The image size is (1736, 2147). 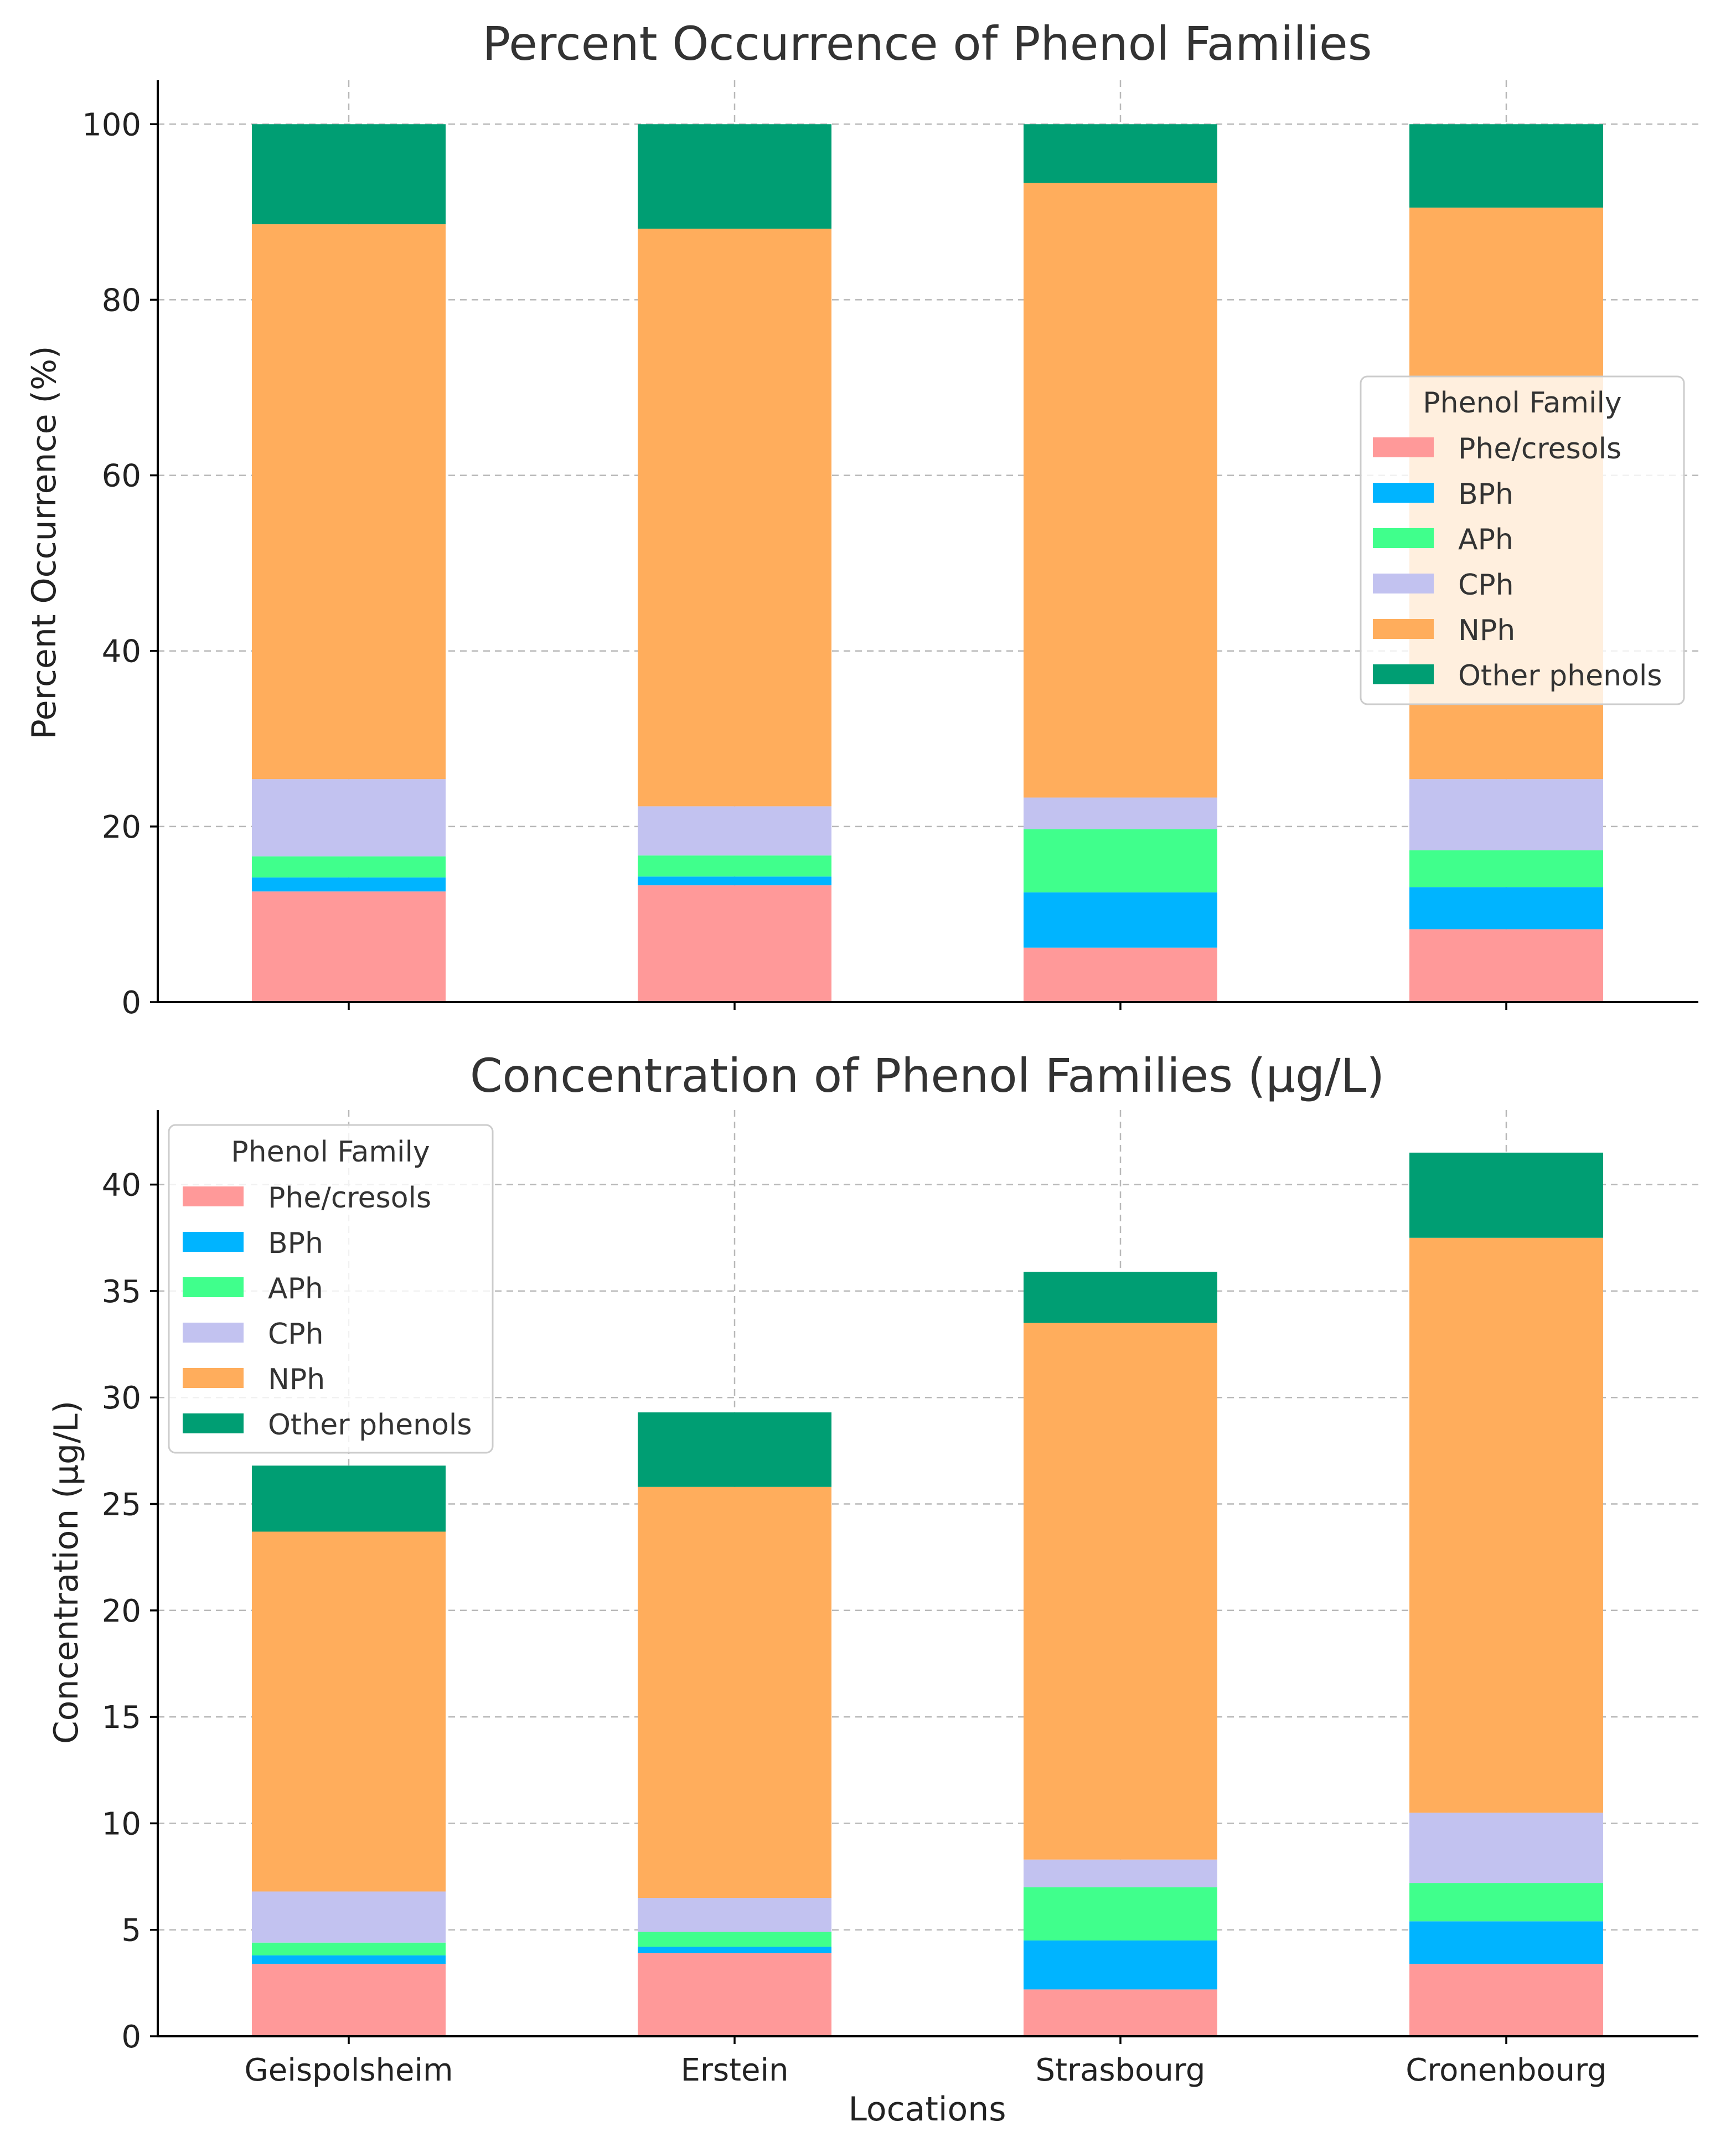 I want to click on x-tick-label: Erstein, so click(x=734, y=2070).